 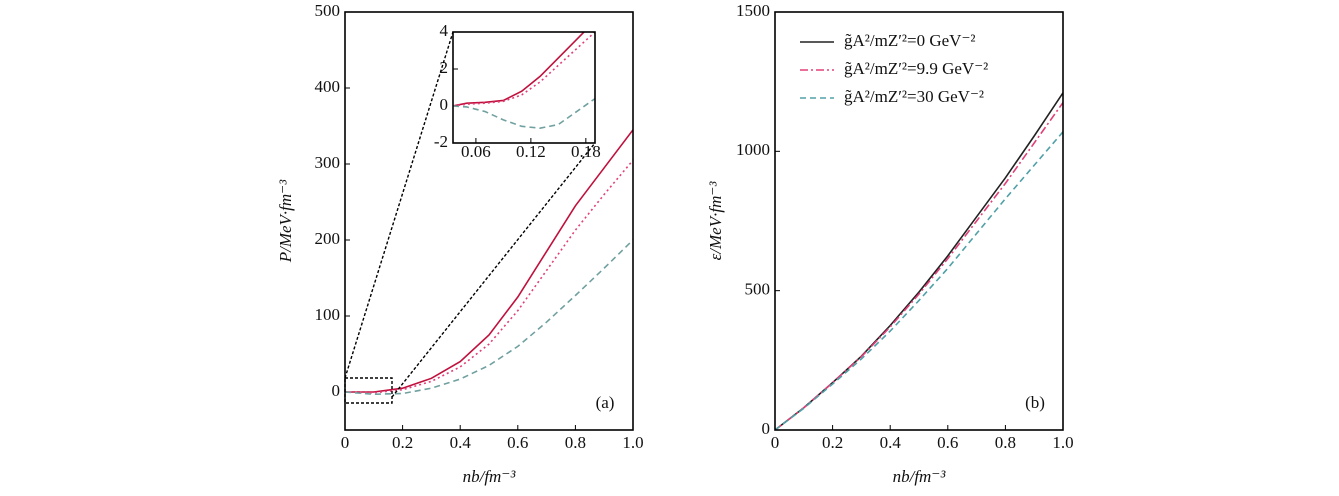 What do you see at coordinates (605, 402) in the screenshot?
I see `panel-label: (a)` at bounding box center [605, 402].